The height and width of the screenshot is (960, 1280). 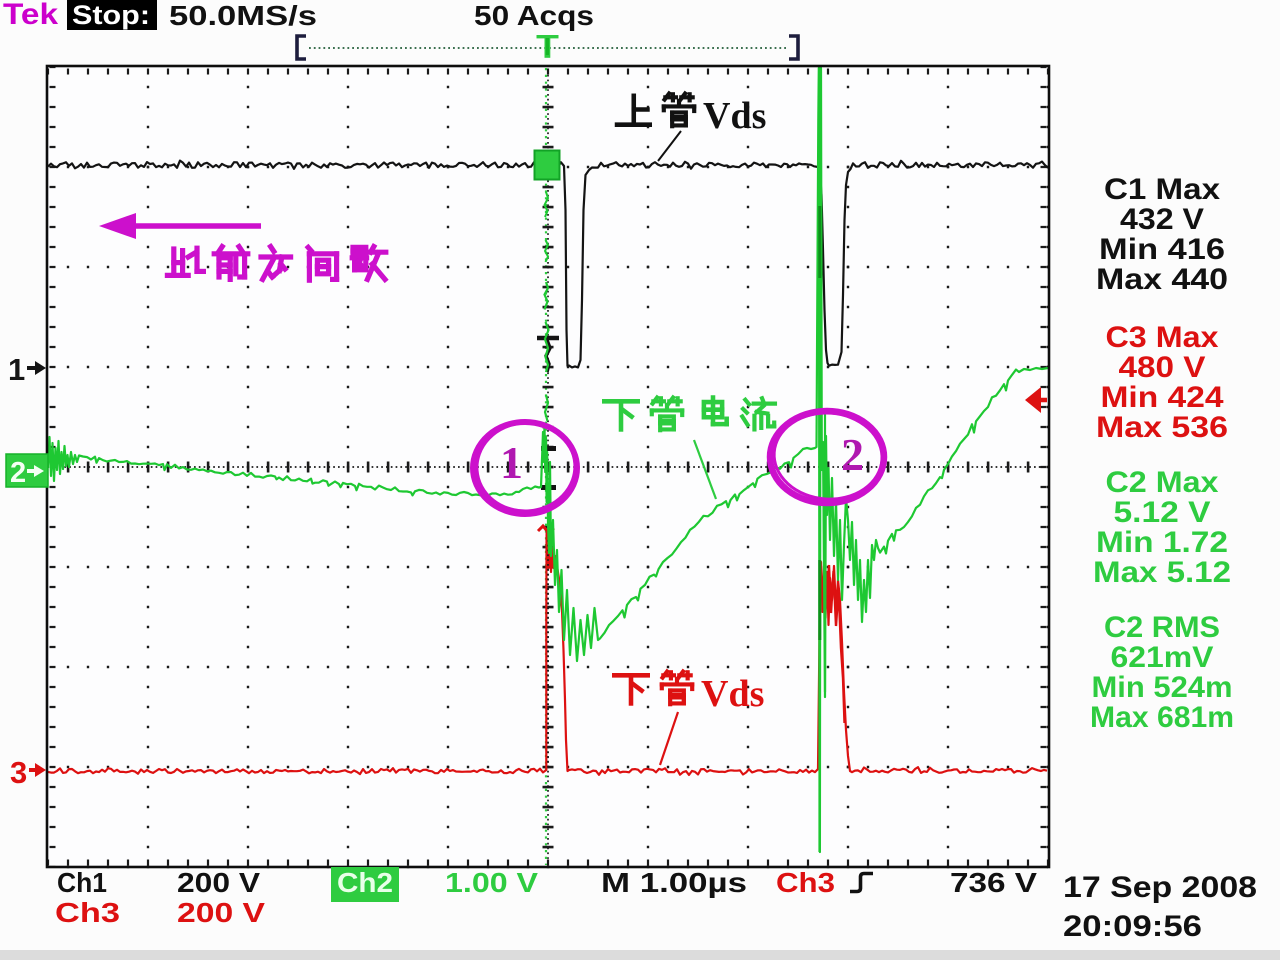 What do you see at coordinates (1162, 337) in the screenshot?
I see `svg-text: C3 Max` at bounding box center [1162, 337].